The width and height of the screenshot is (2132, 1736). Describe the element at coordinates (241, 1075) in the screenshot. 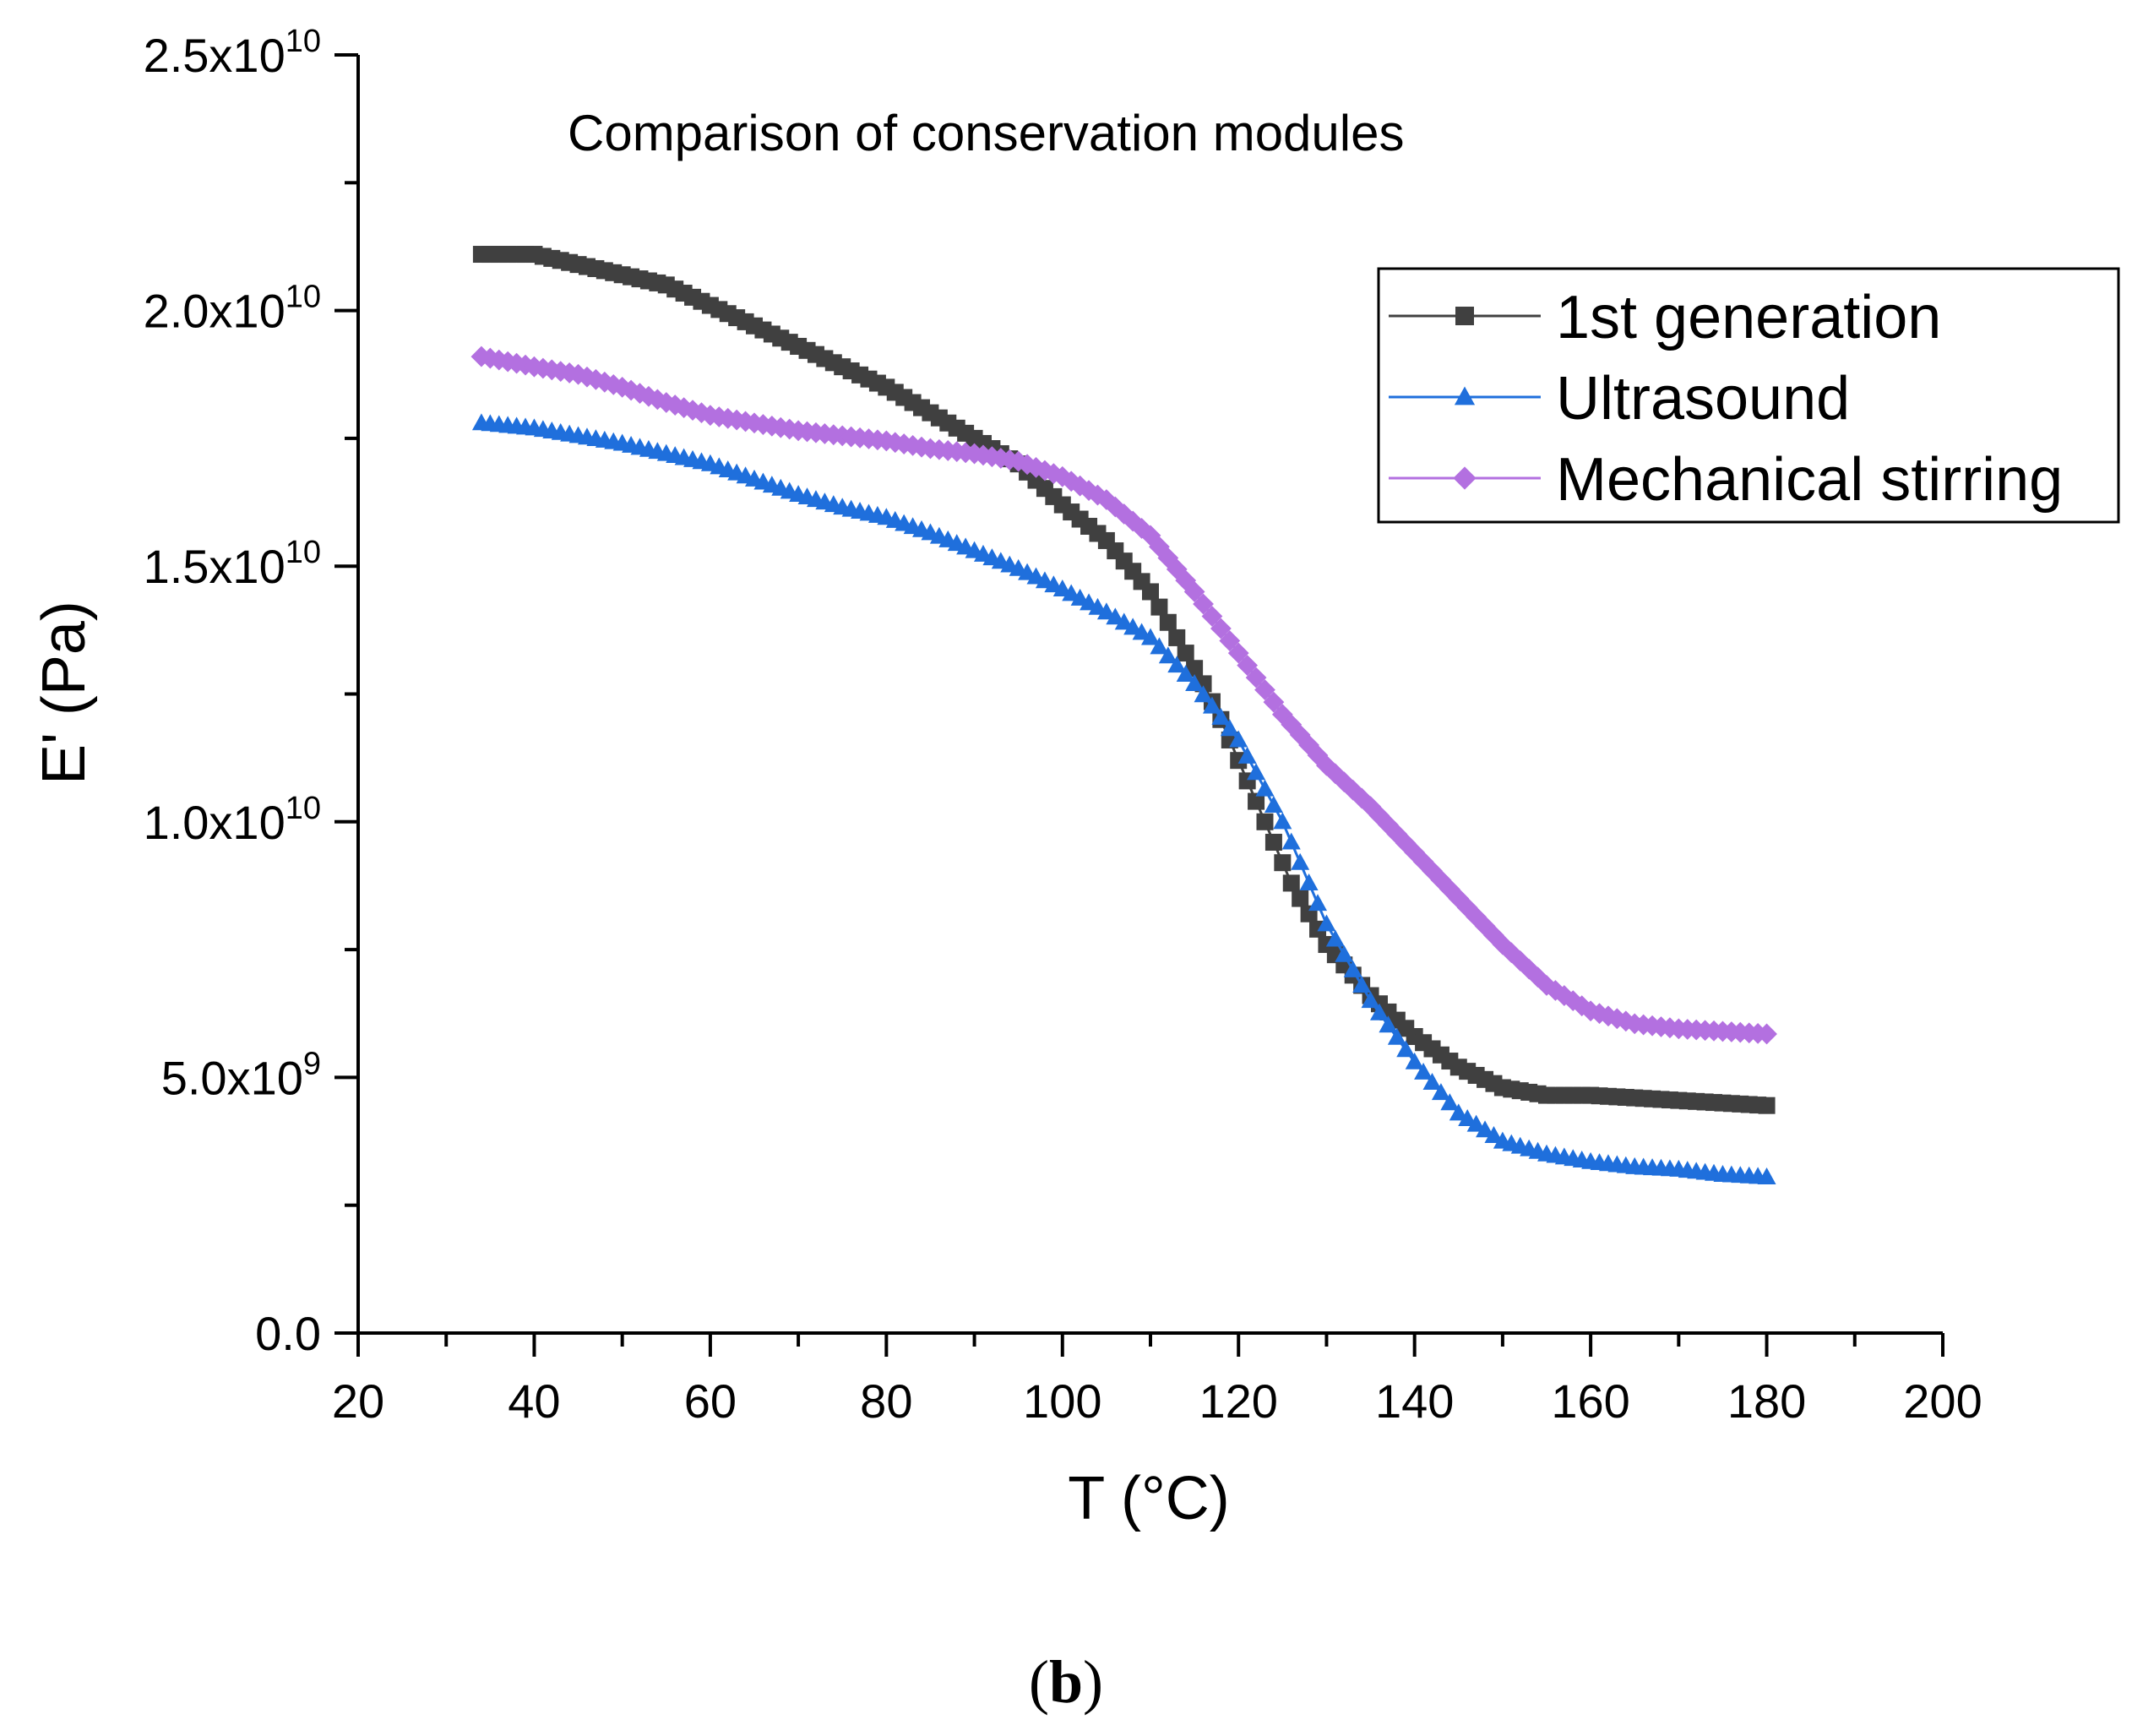

I see `y-tick-label: 5.0x10⁹` at that location.